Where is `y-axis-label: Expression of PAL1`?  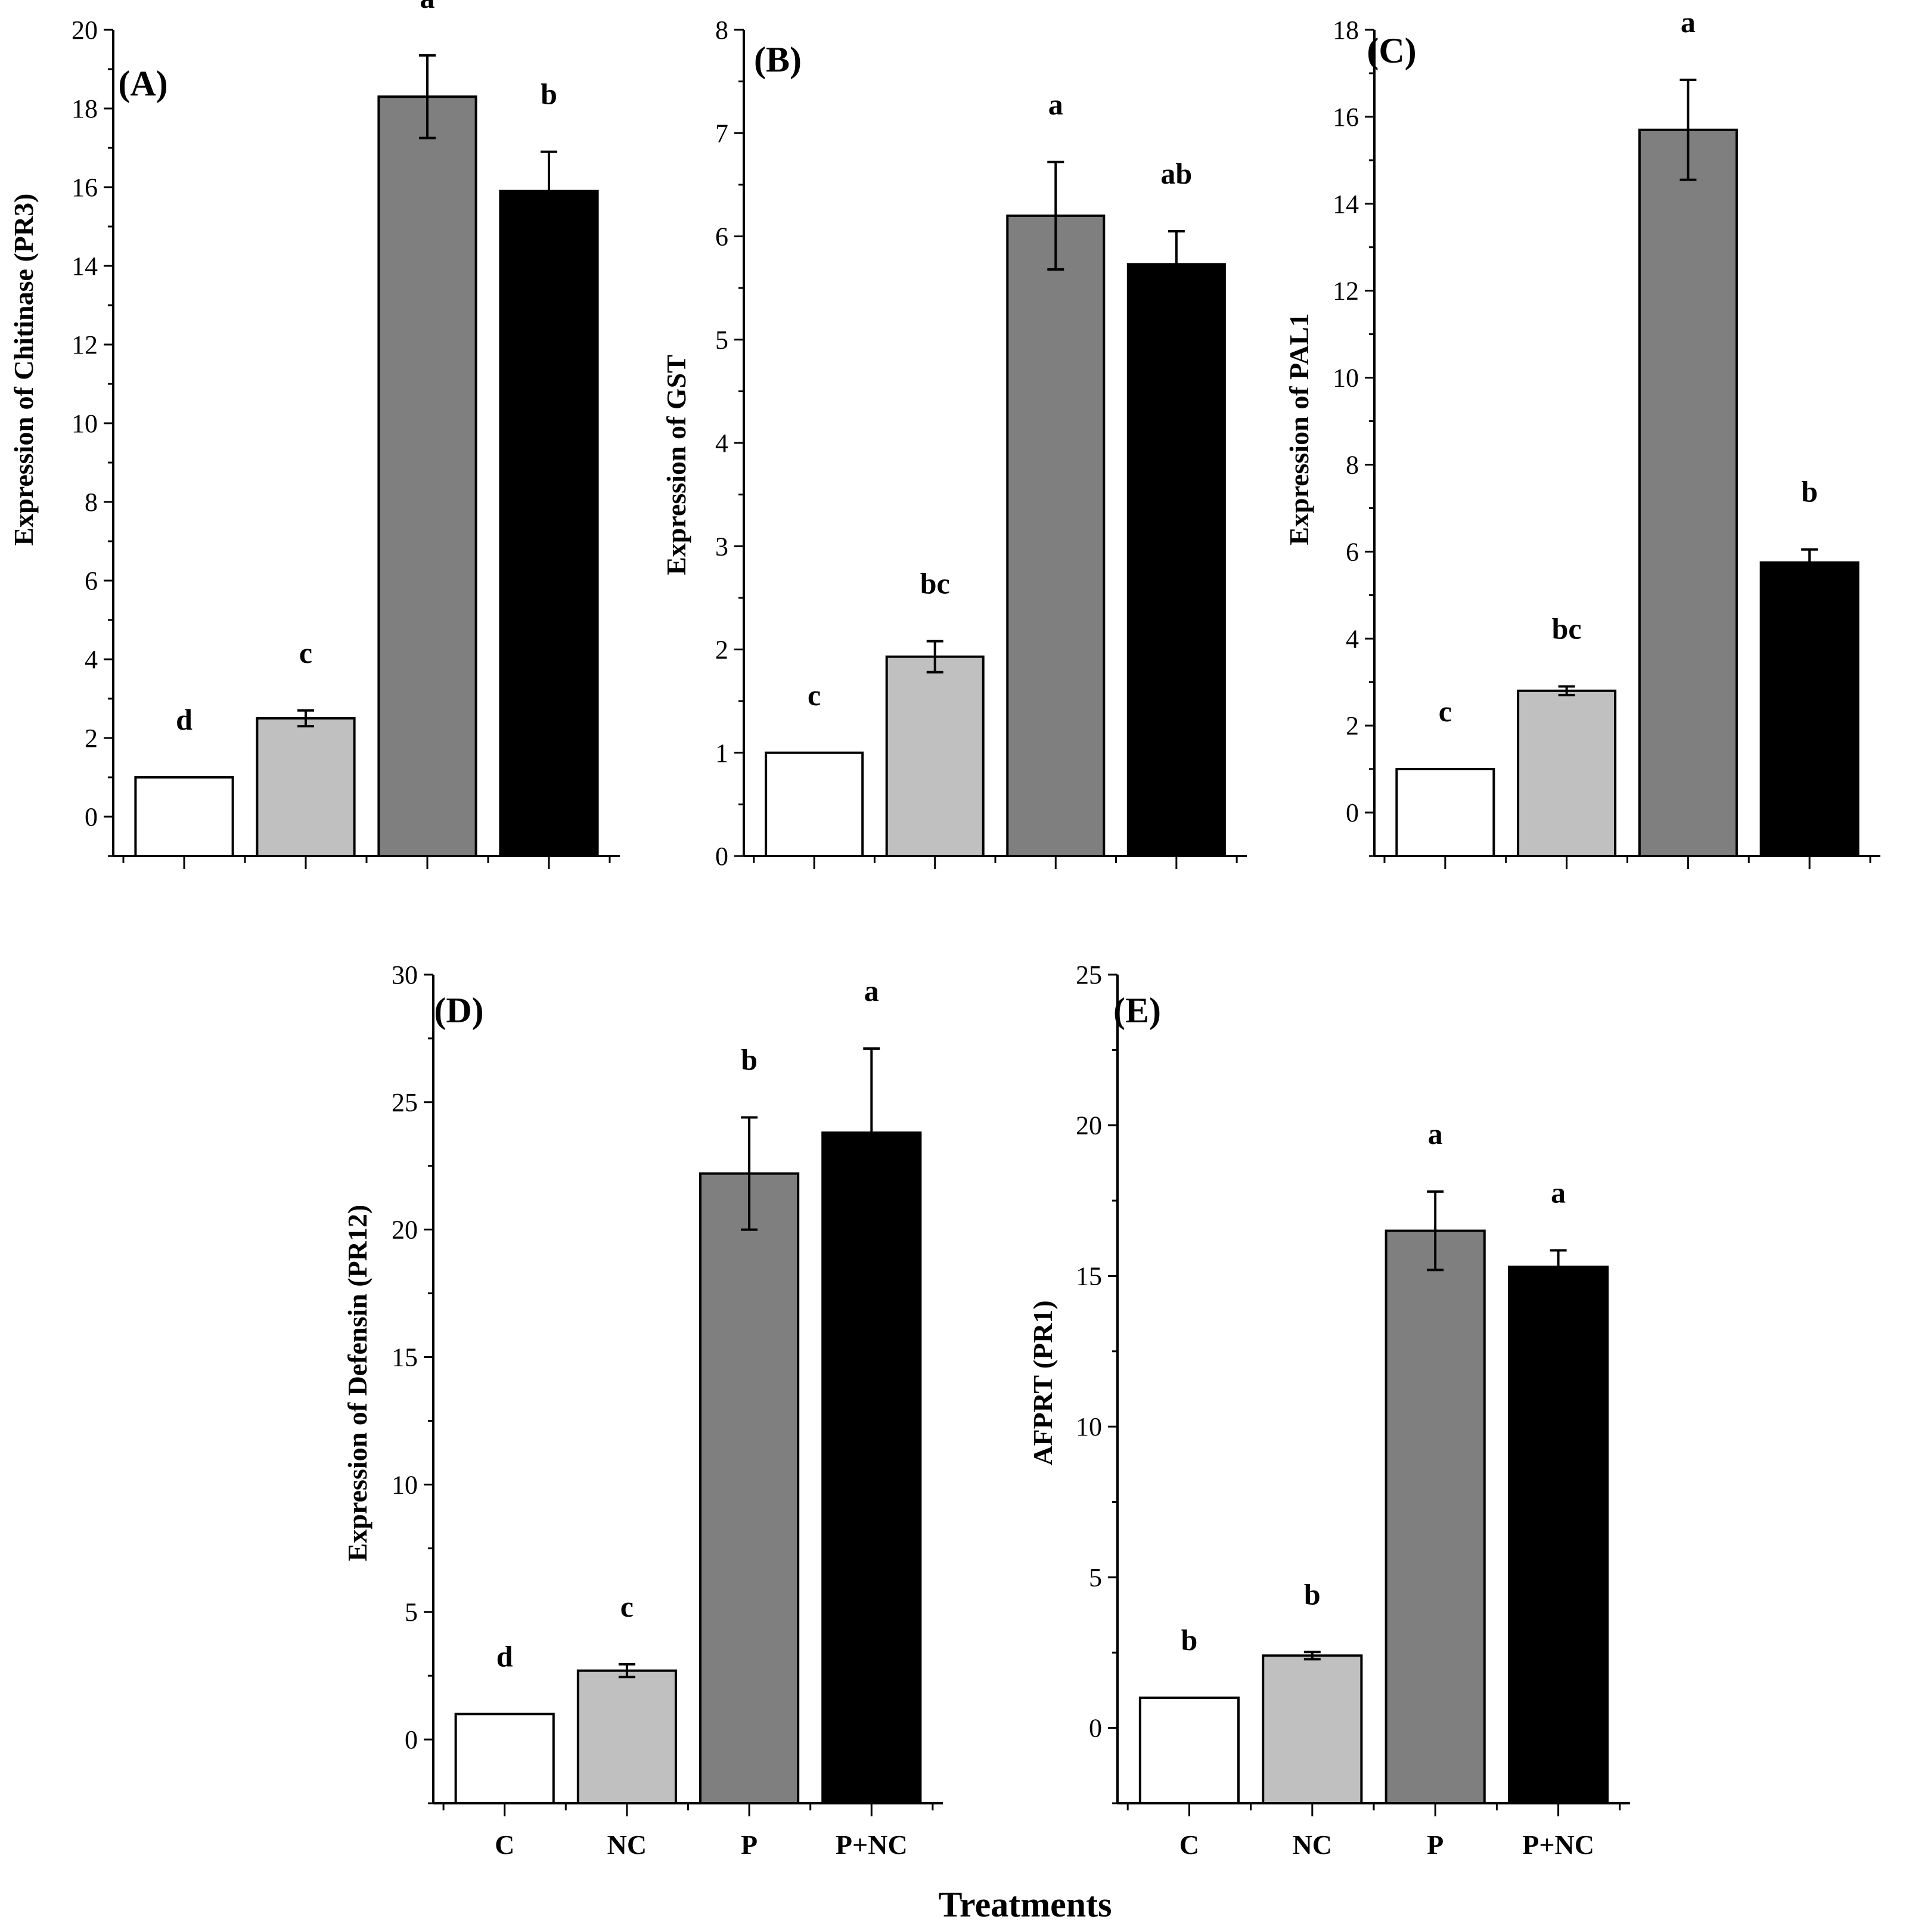 y-axis-label: Expression of PAL1 is located at coordinates (1299, 429).